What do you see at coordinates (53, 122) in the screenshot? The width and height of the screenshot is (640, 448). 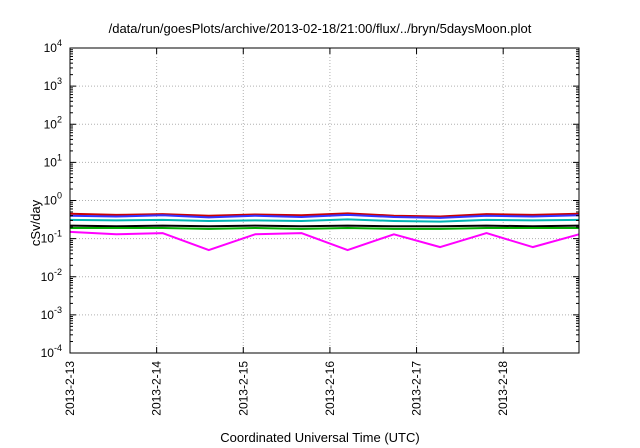 I see `y-tick-label: 10²` at bounding box center [53, 122].